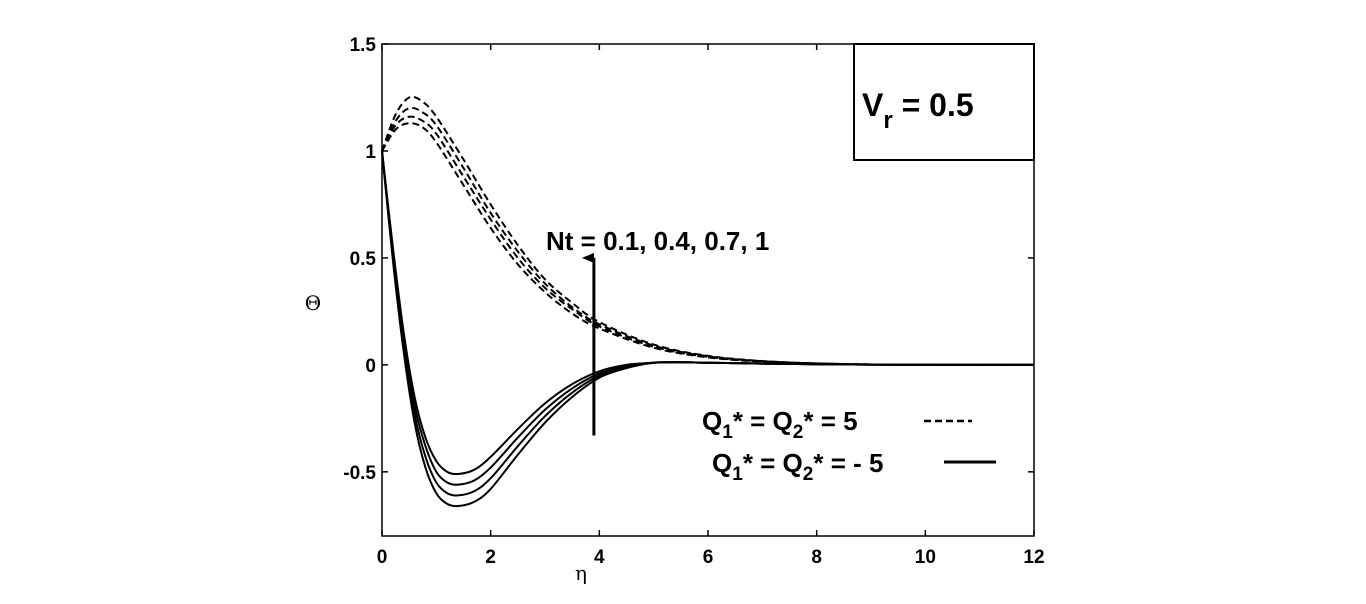 The height and width of the screenshot is (604, 1366). Describe the element at coordinates (873, 105) in the screenshot. I see `parameter-main: V` at that location.